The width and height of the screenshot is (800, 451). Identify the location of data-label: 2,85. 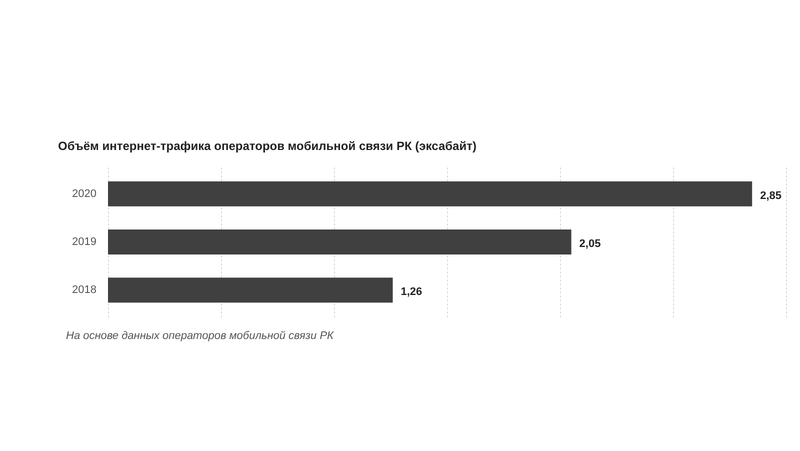
(771, 196).